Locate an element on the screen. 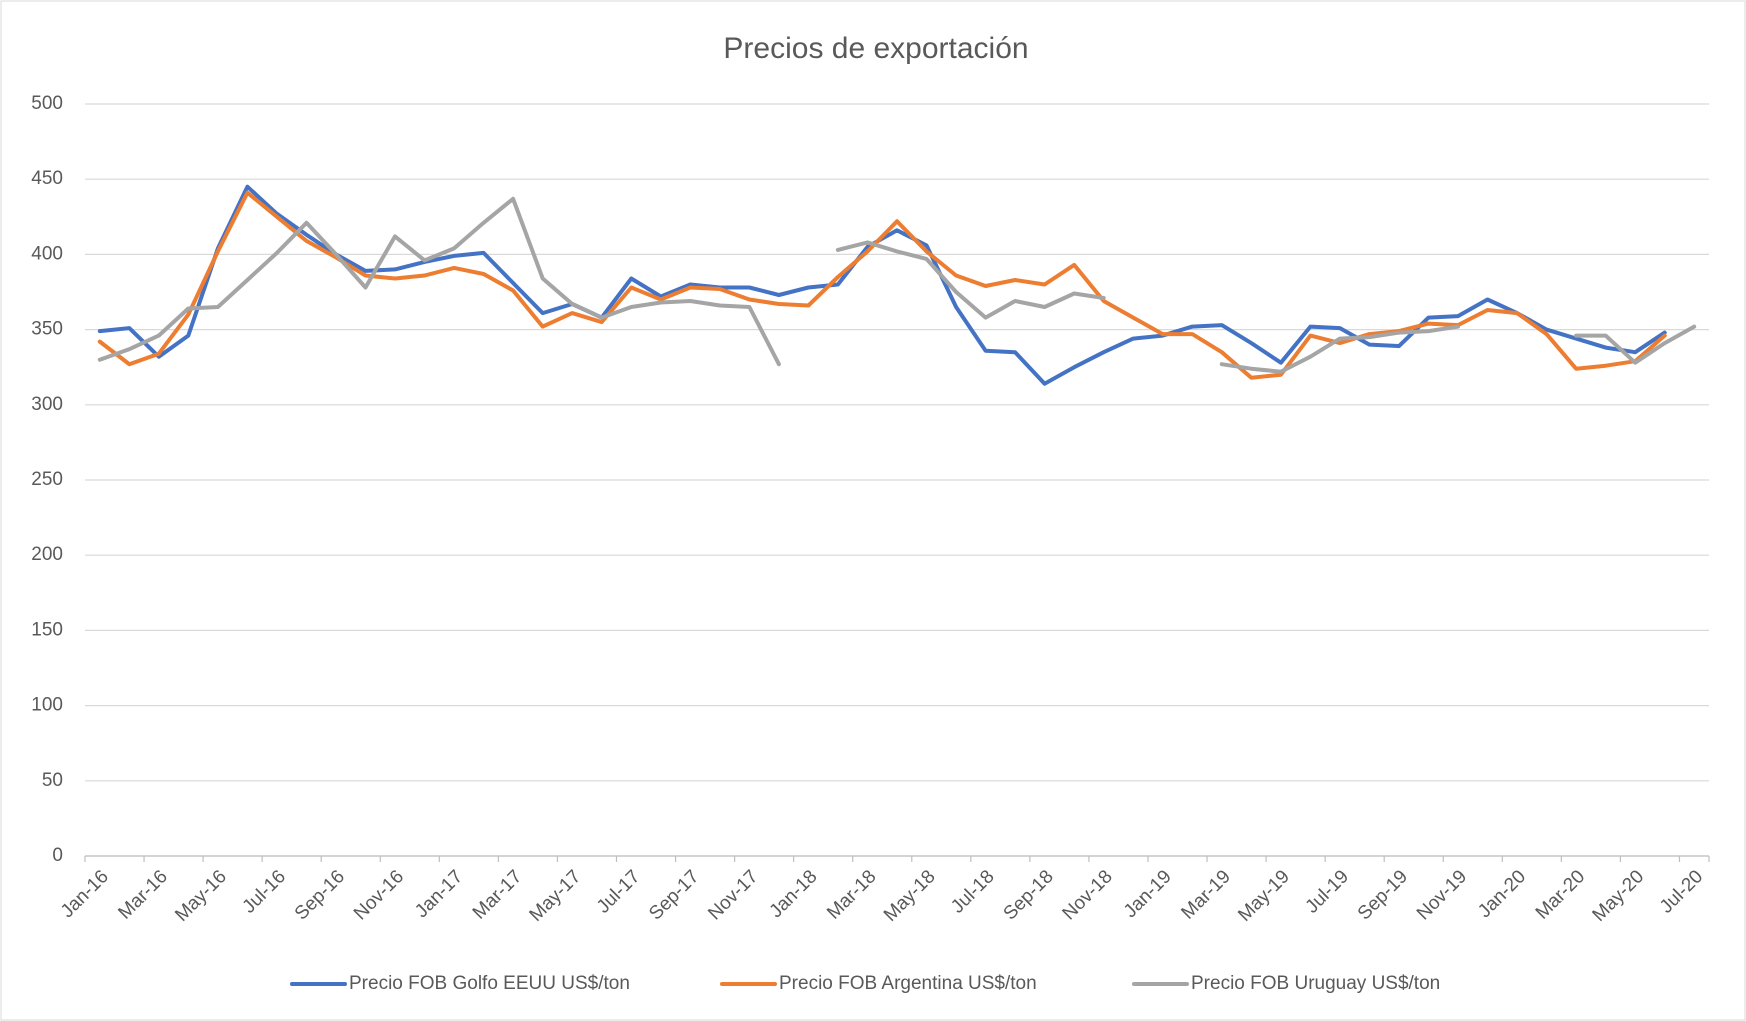 This screenshot has width=1746, height=1021. y-tick-label: 450 is located at coordinates (47, 178).